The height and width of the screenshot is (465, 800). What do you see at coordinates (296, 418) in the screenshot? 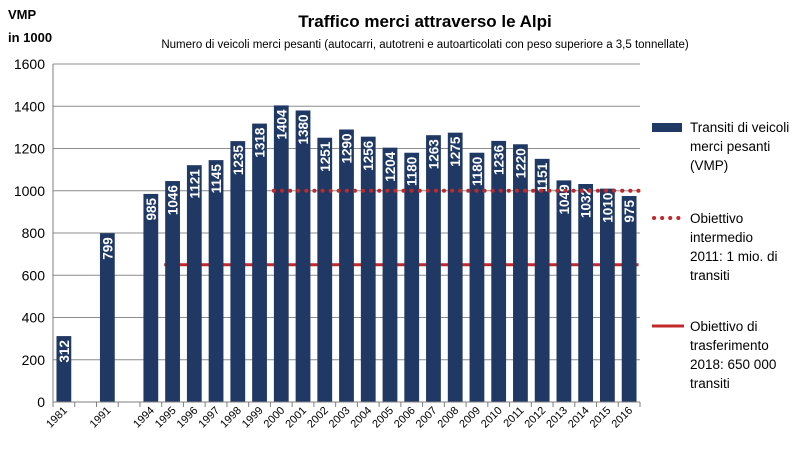
I see `x-tick-label: 2001` at bounding box center [296, 418].